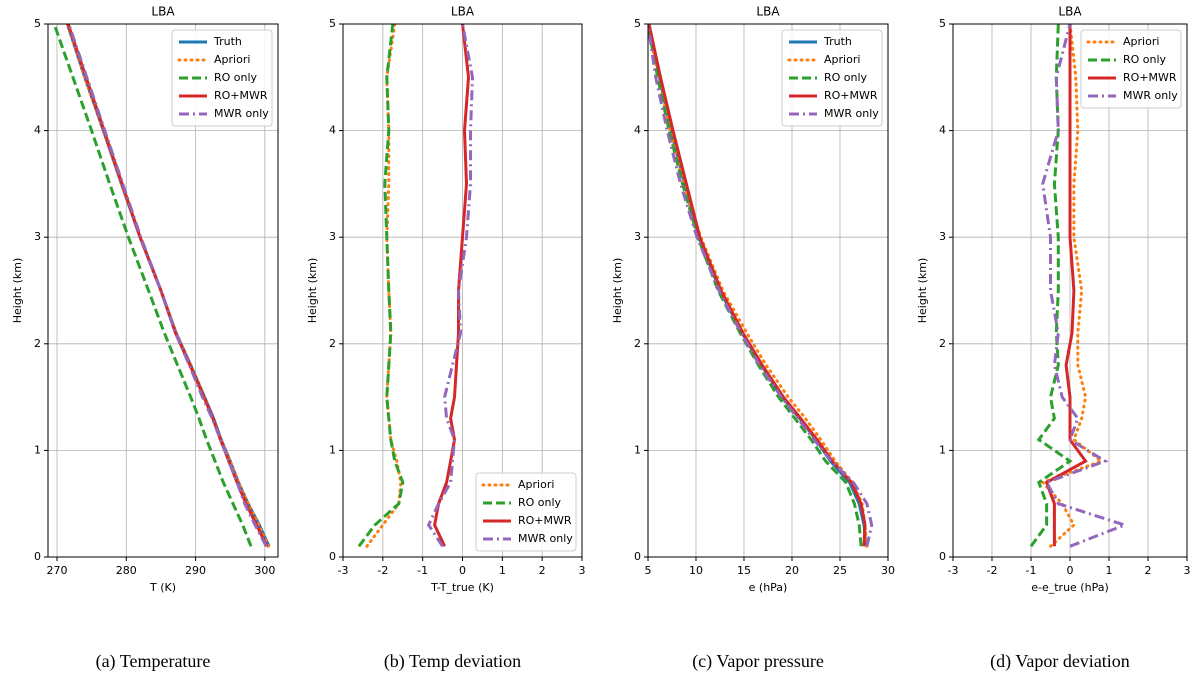  I want to click on caption: (d) Vapor deviation, so click(1060, 661).